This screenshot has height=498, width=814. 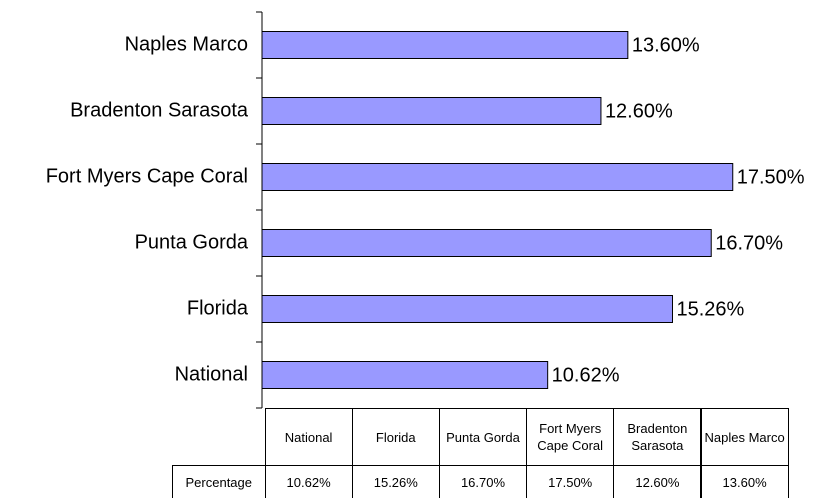 I want to click on table-header: Naples Marco, so click(x=744, y=437).